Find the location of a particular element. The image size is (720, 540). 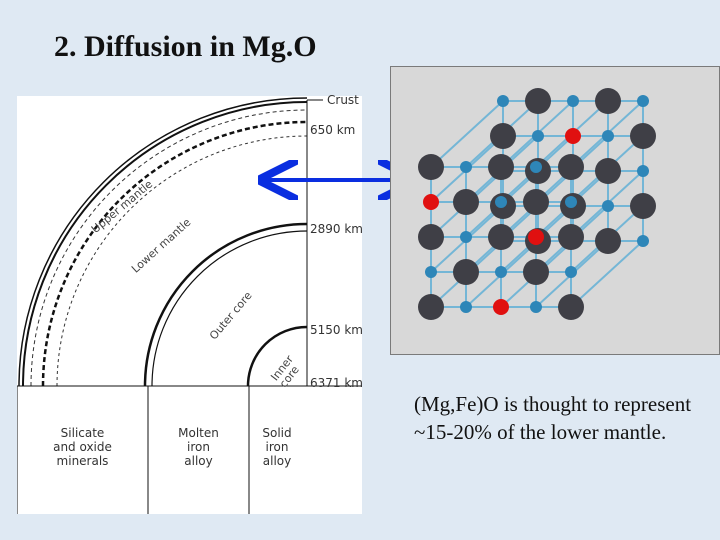

depth-label-crust: Crust is located at coordinates (343, 100).